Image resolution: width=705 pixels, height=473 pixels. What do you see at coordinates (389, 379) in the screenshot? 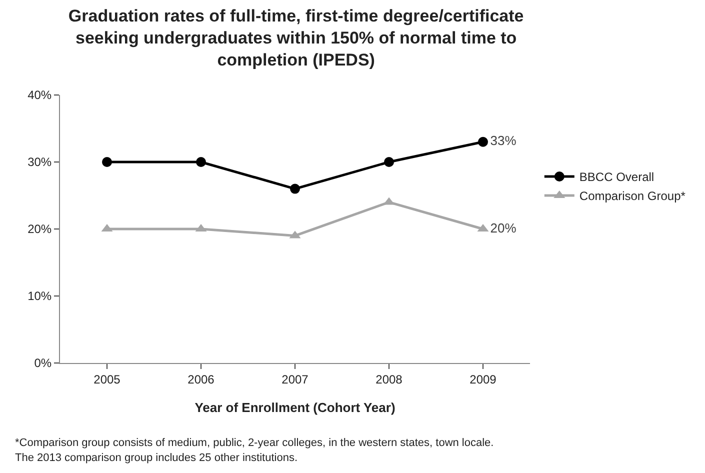
I see `x-tick-label: 2008` at bounding box center [389, 379].